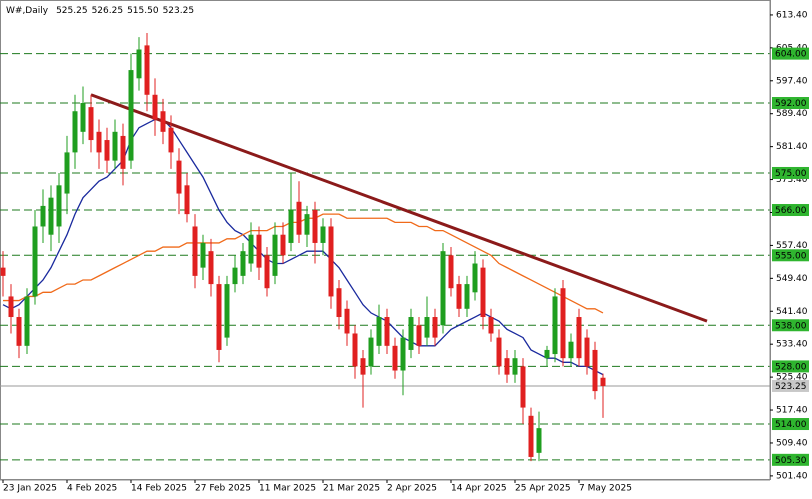  What do you see at coordinates (605, 489) in the screenshot?
I see `x-tick-label: 7 May 2025` at bounding box center [605, 489].